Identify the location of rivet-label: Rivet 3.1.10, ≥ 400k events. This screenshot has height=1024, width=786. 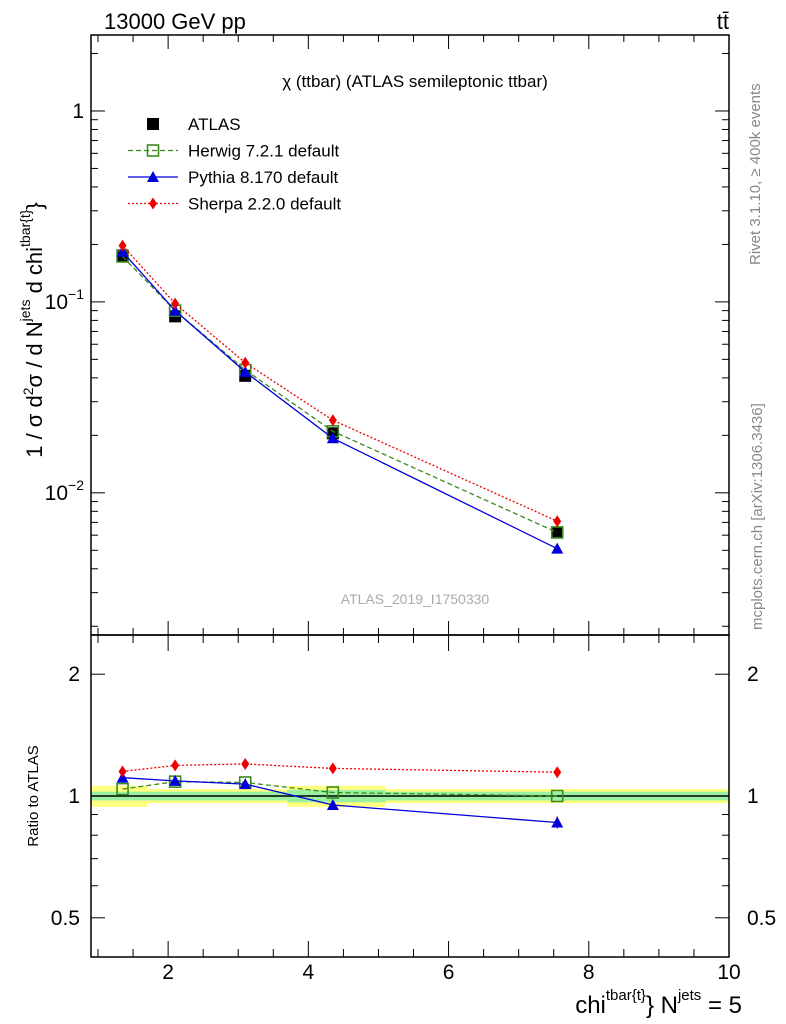
(755, 174).